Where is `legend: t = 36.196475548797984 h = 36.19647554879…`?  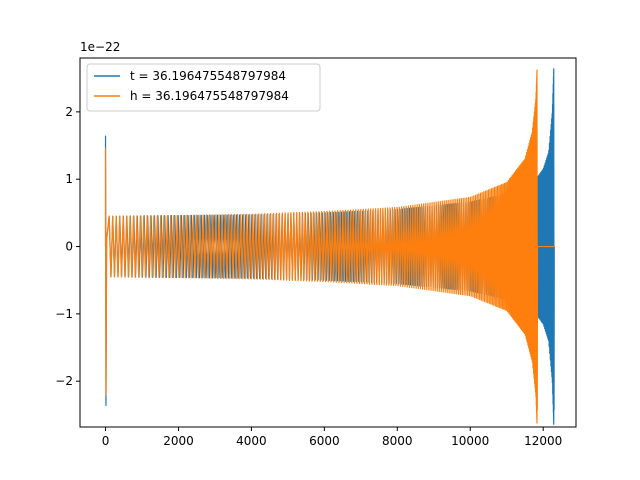 legend: t = 36.196475548797984 h = 36.19647554879… is located at coordinates (203, 87).